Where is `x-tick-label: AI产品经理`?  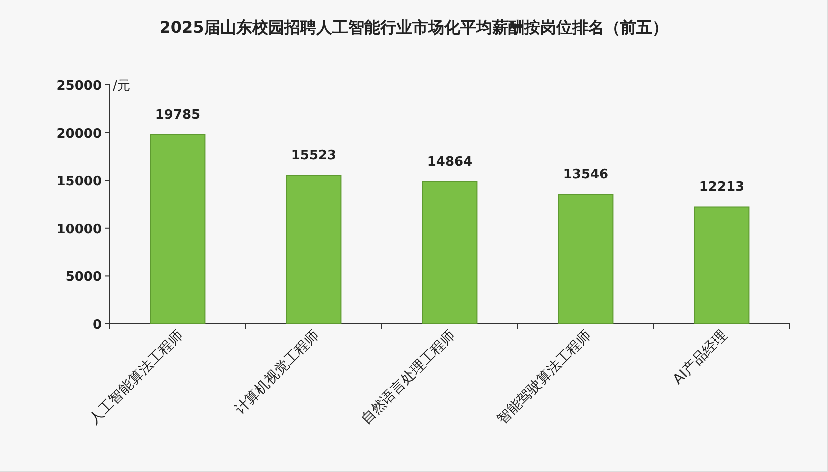
x-tick-label: AI产品经理 is located at coordinates (700, 358).